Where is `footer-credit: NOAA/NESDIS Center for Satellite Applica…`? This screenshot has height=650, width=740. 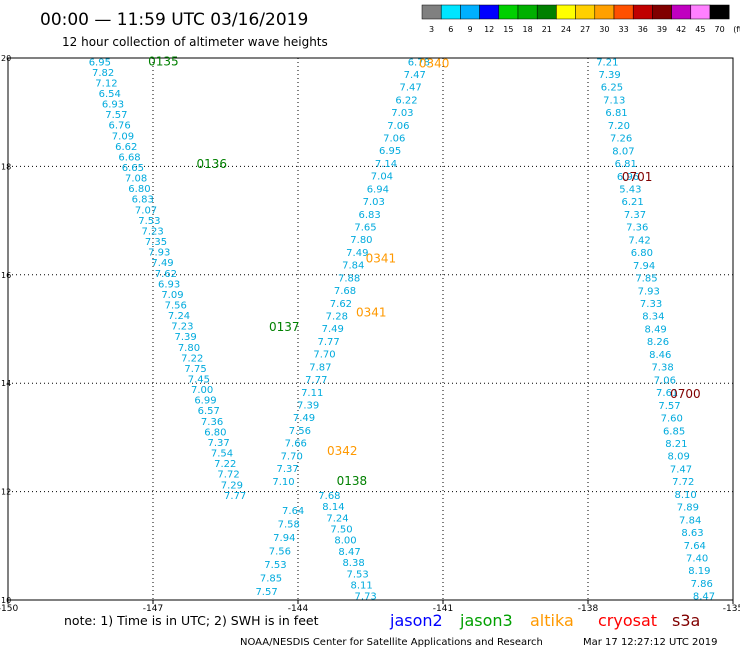 footer-credit: NOAA/NESDIS Center for Satellite Applica… is located at coordinates (391, 642).